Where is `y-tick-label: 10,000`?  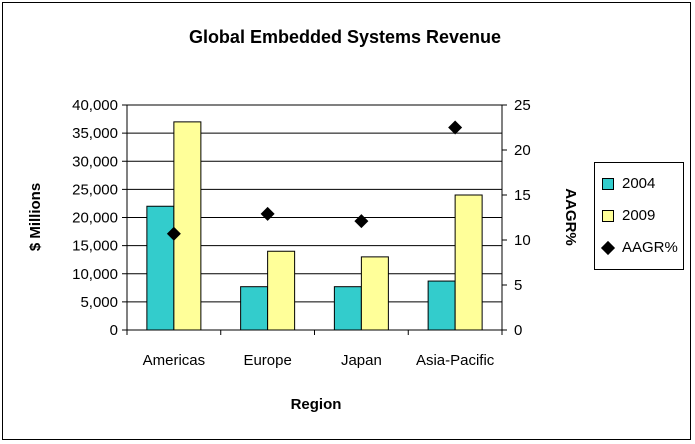 y-tick-label: 10,000 is located at coordinates (95, 274).